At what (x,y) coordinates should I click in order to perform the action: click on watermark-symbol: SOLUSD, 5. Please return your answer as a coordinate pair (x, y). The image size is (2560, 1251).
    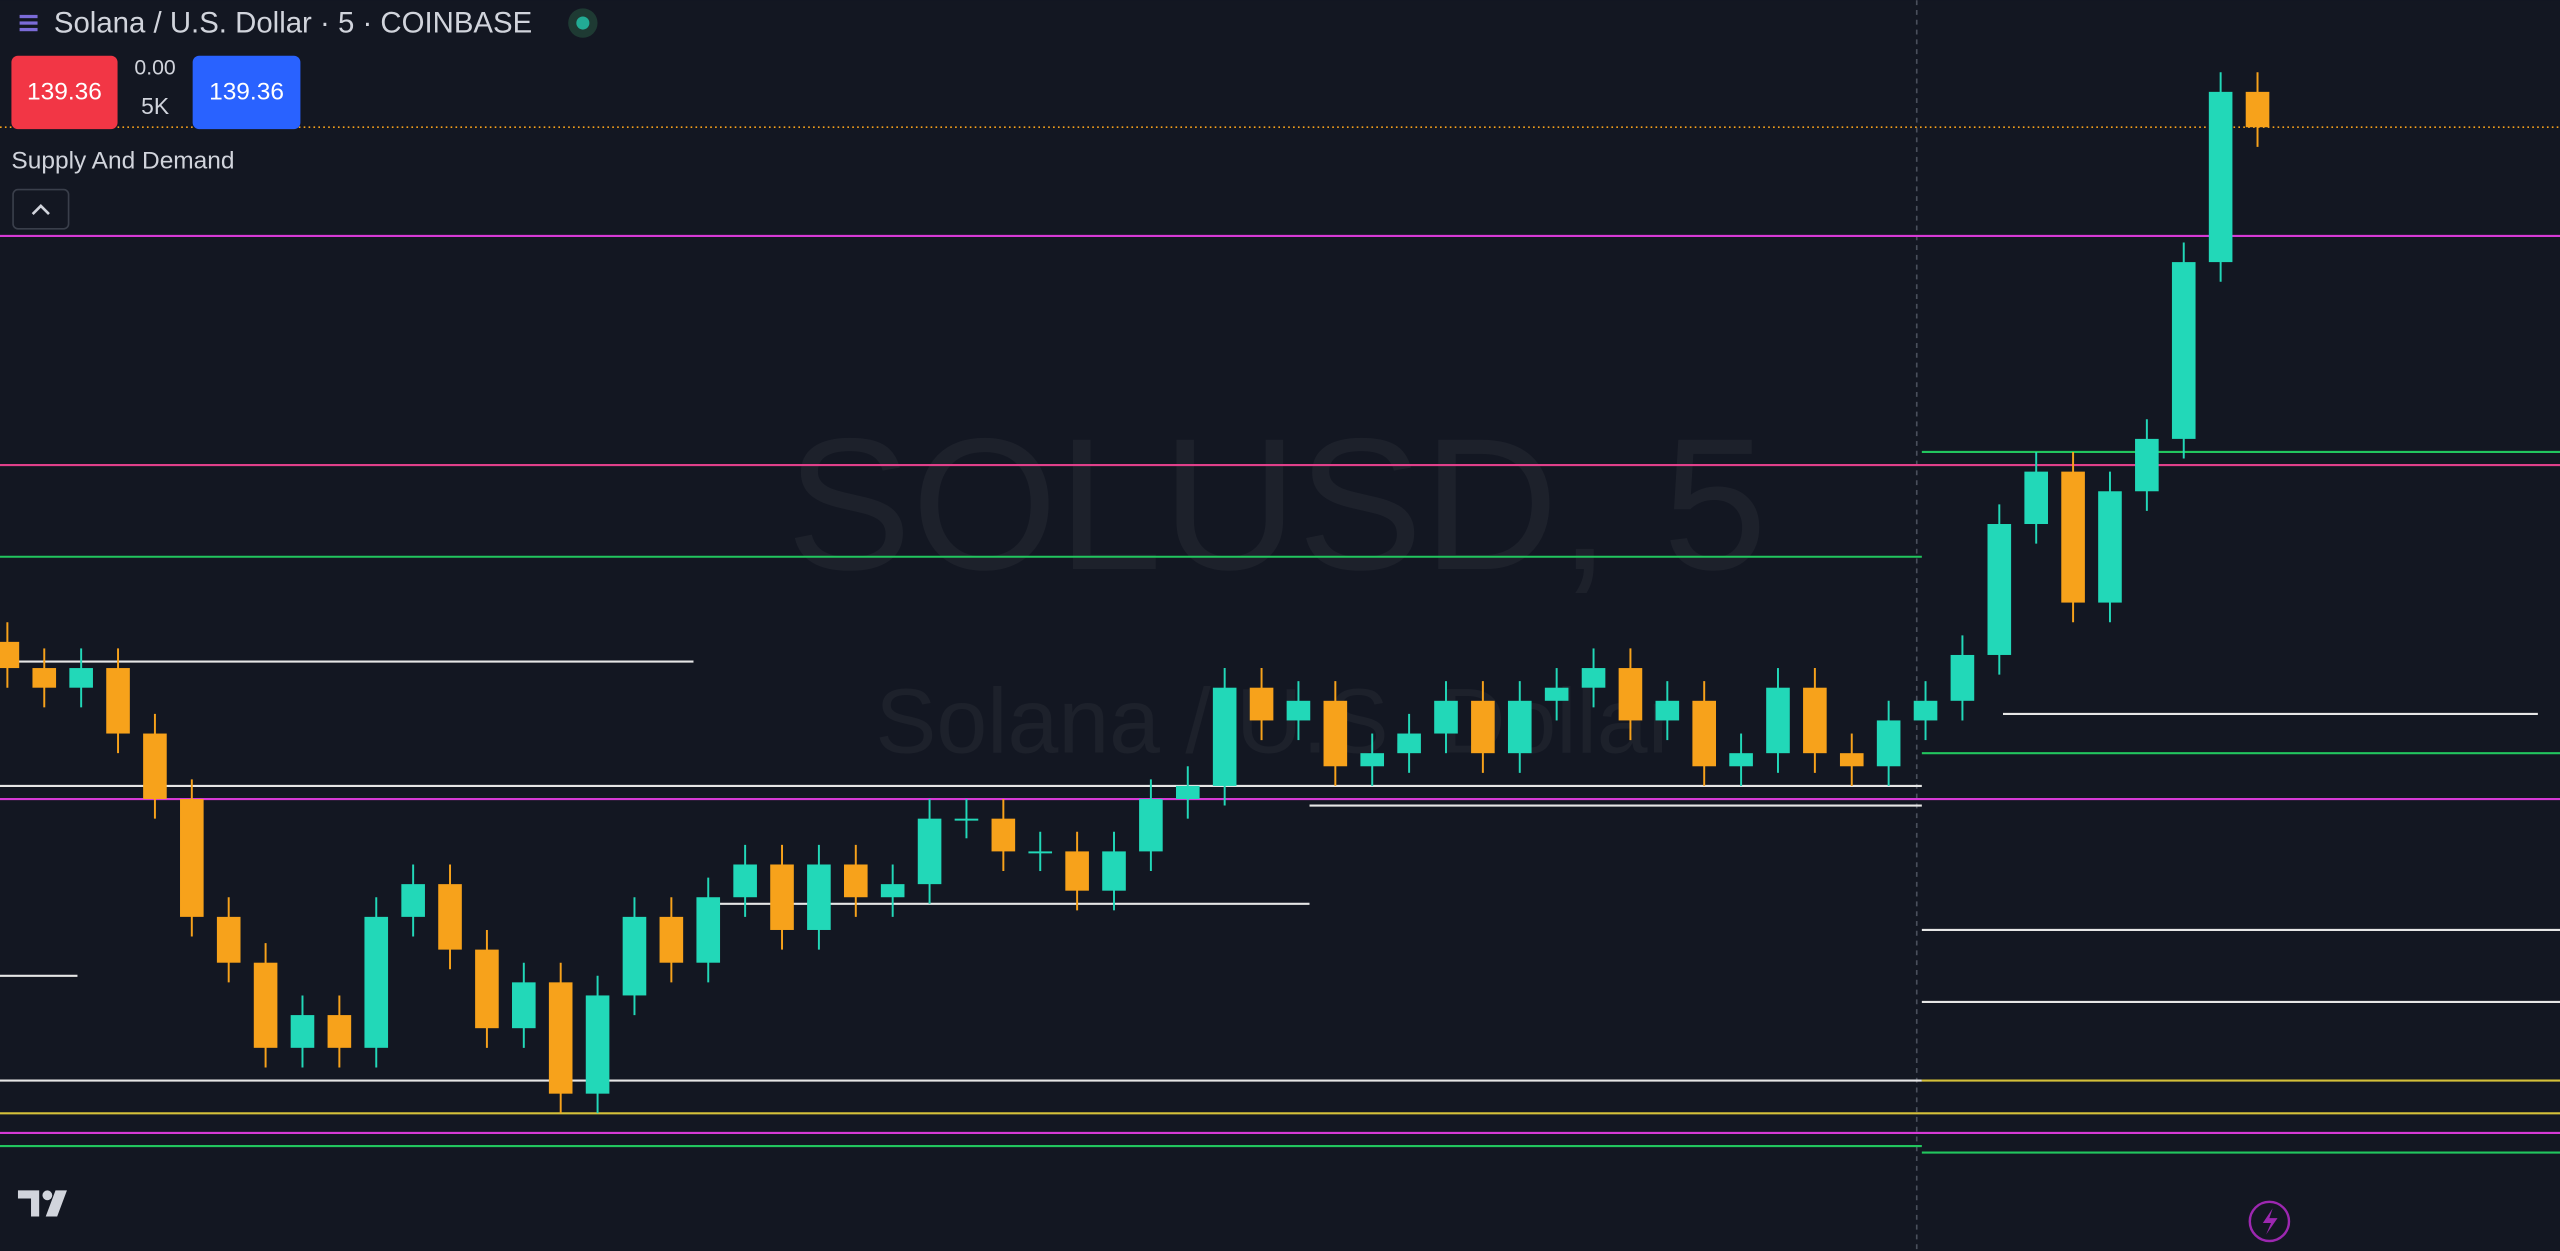
    Looking at the image, I should click on (1276, 504).